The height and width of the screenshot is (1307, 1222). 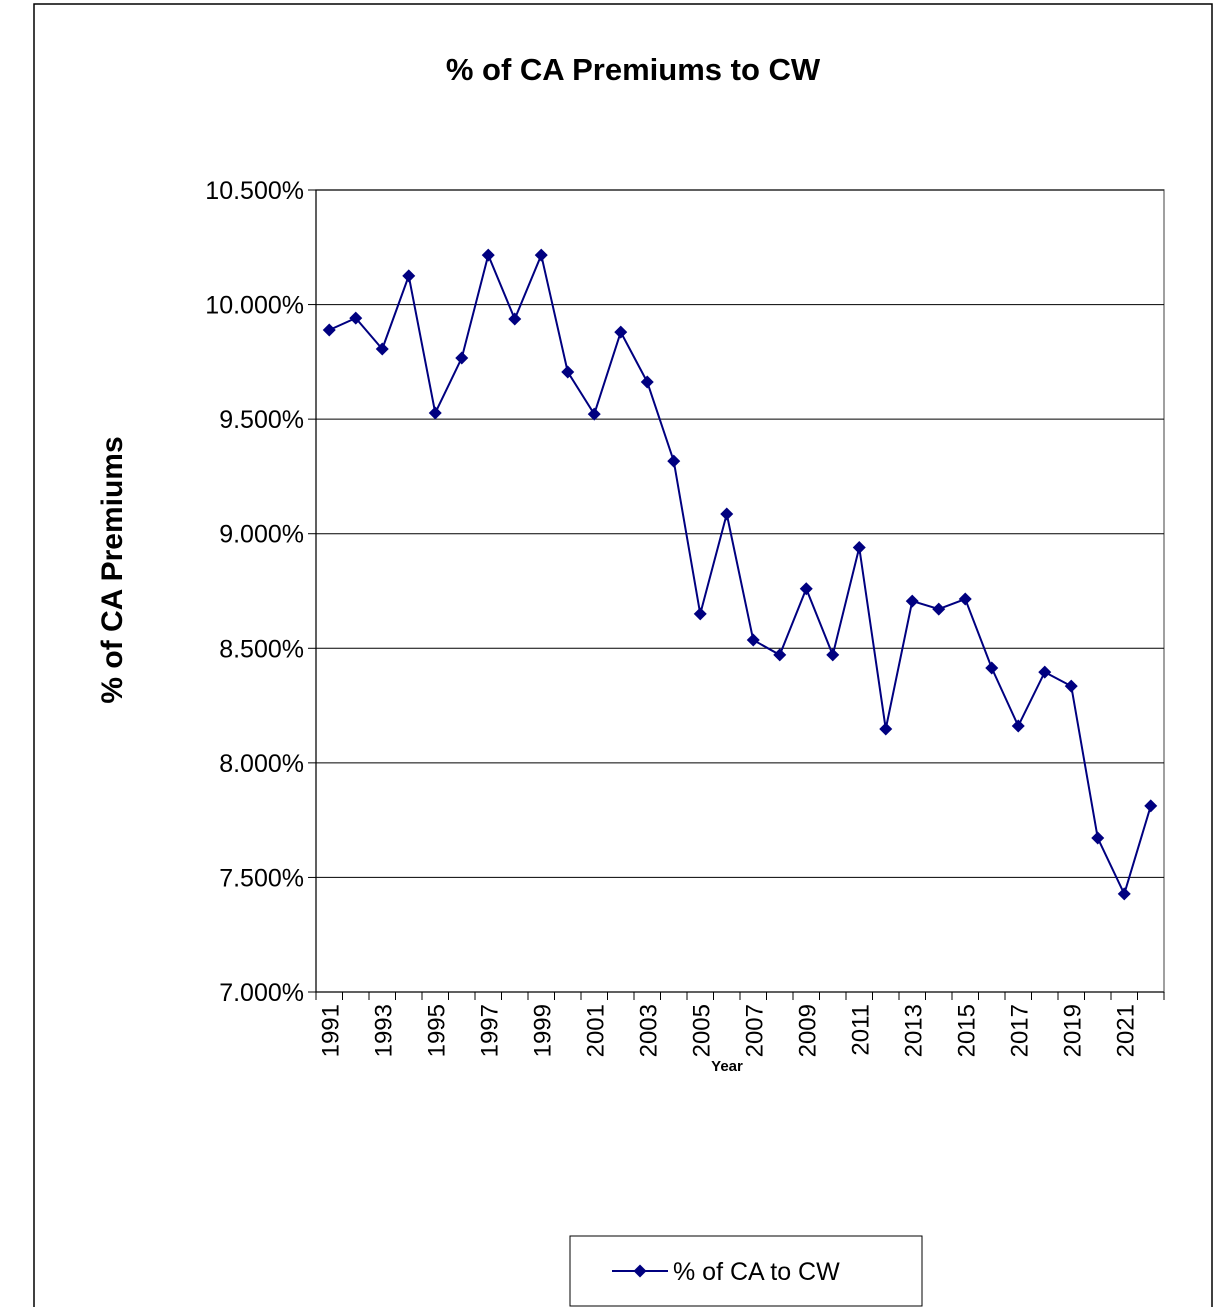 I want to click on x-tick-label: 2001, so click(x=595, y=1030).